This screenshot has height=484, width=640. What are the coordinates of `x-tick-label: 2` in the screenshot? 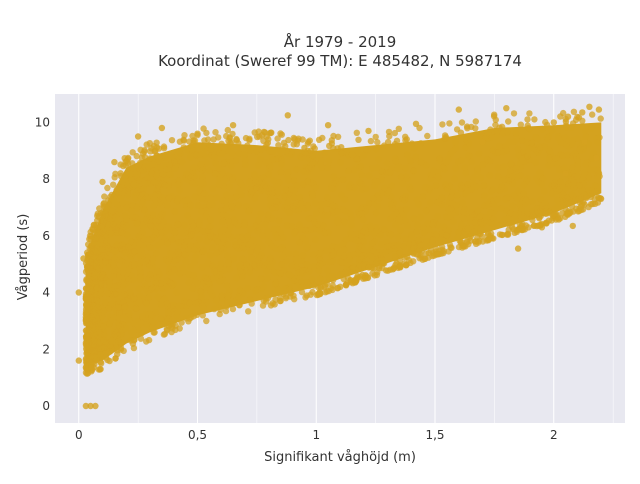 It's located at (554, 435).